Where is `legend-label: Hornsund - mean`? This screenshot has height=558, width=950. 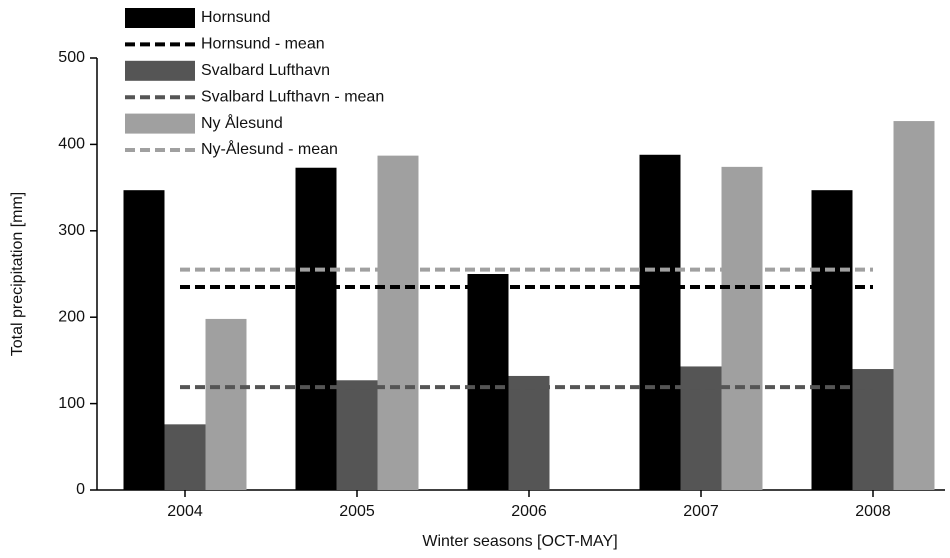
legend-label: Hornsund - mean is located at coordinates (263, 44).